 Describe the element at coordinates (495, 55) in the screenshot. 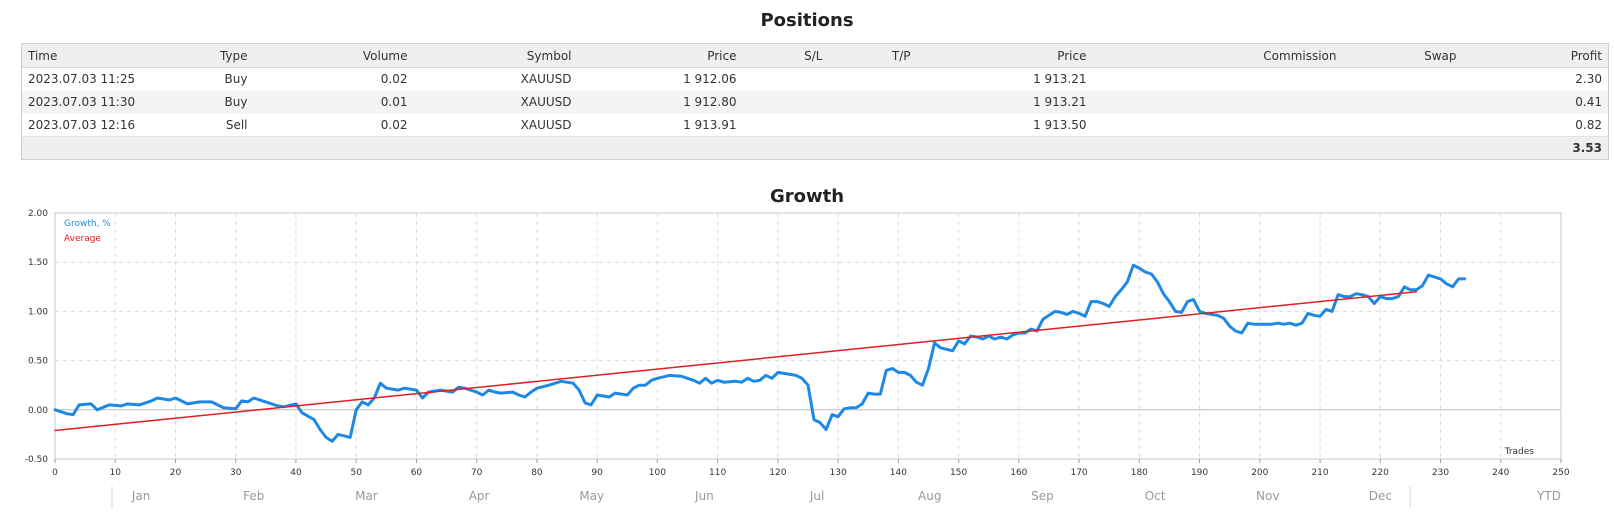

I see `column-header-symbol: Symbol` at that location.